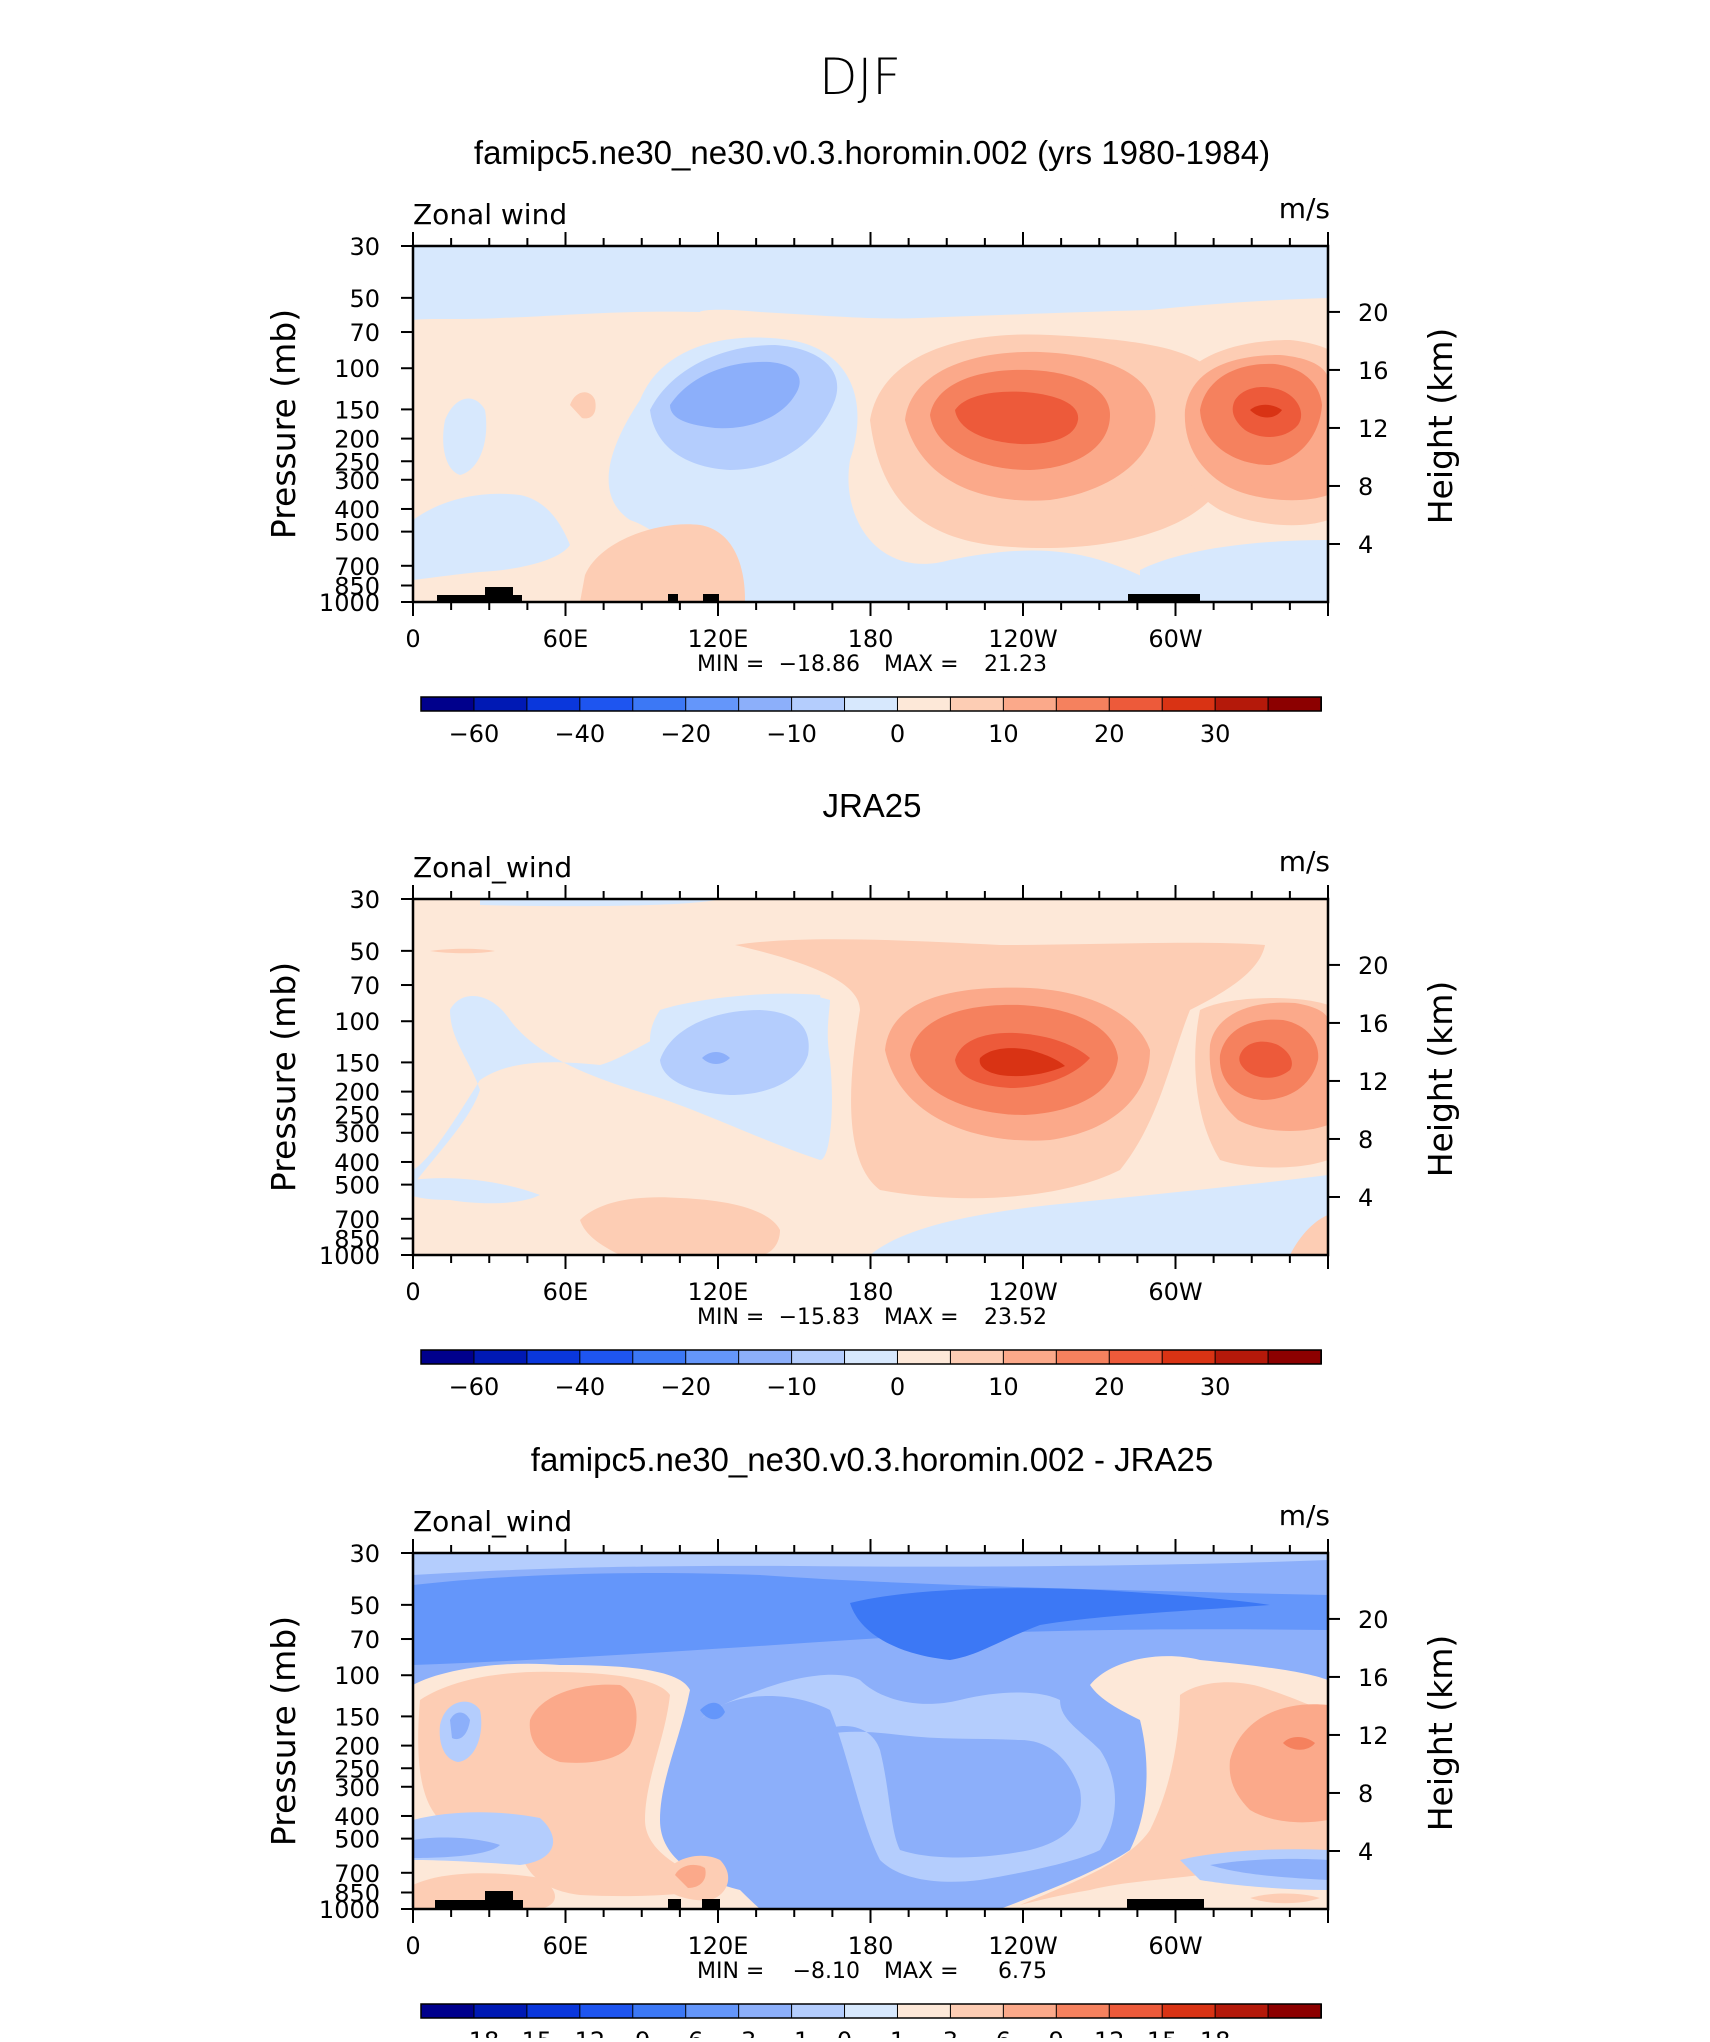  What do you see at coordinates (871, 805) in the screenshot?
I see `panel-title: JRA25` at bounding box center [871, 805].